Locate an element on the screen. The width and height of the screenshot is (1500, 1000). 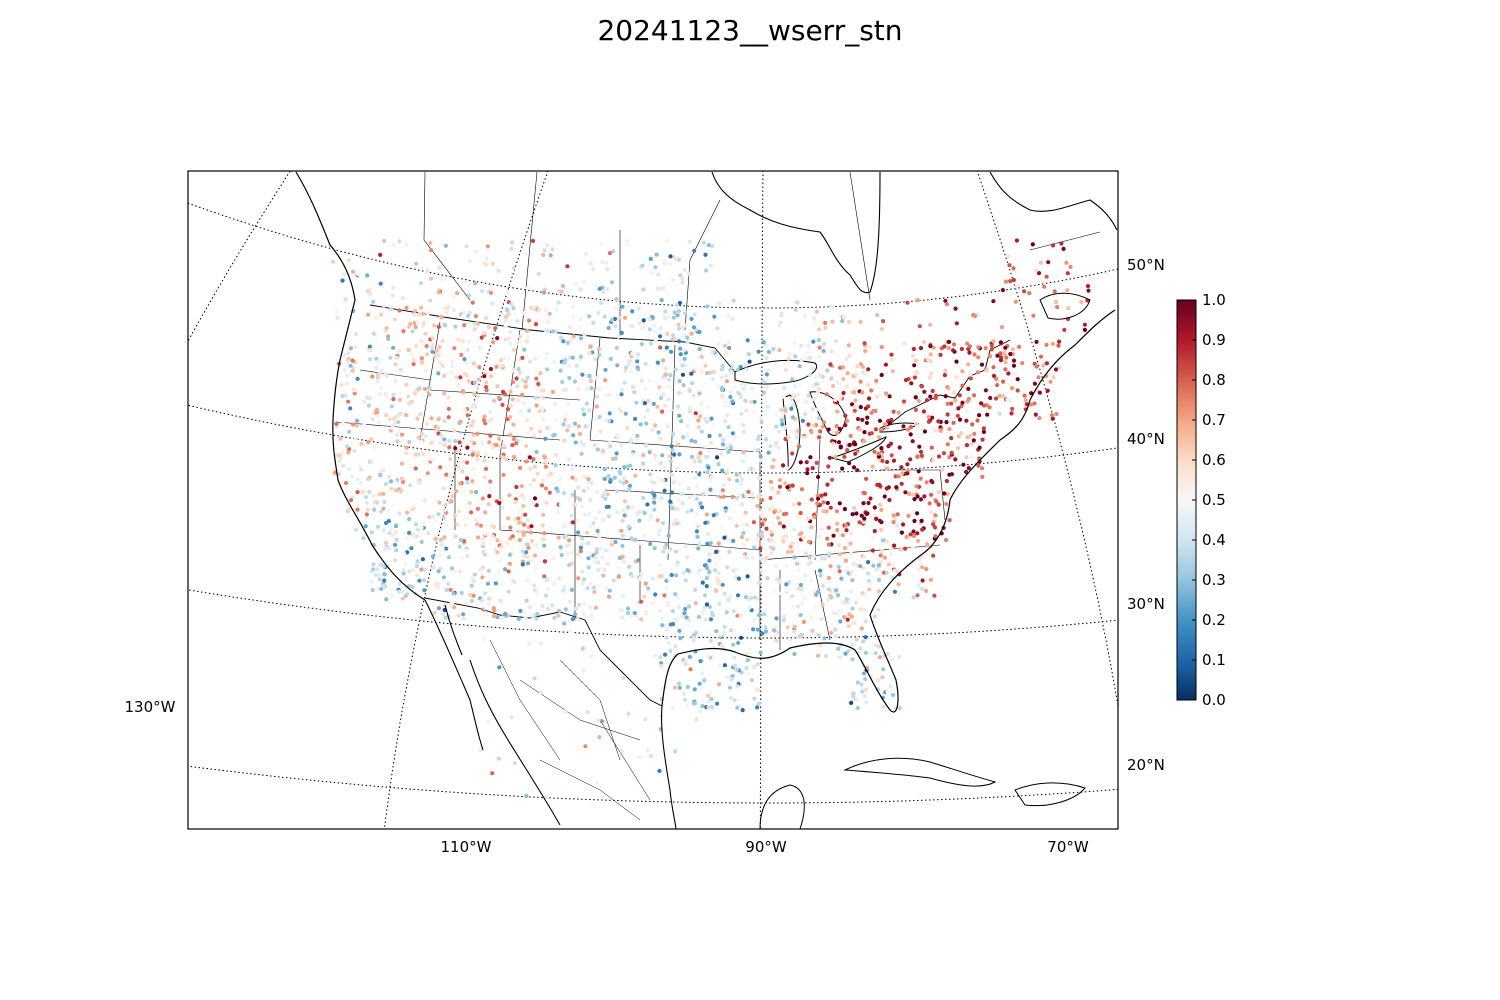
meridian-line is located at coordinates (466, 500).